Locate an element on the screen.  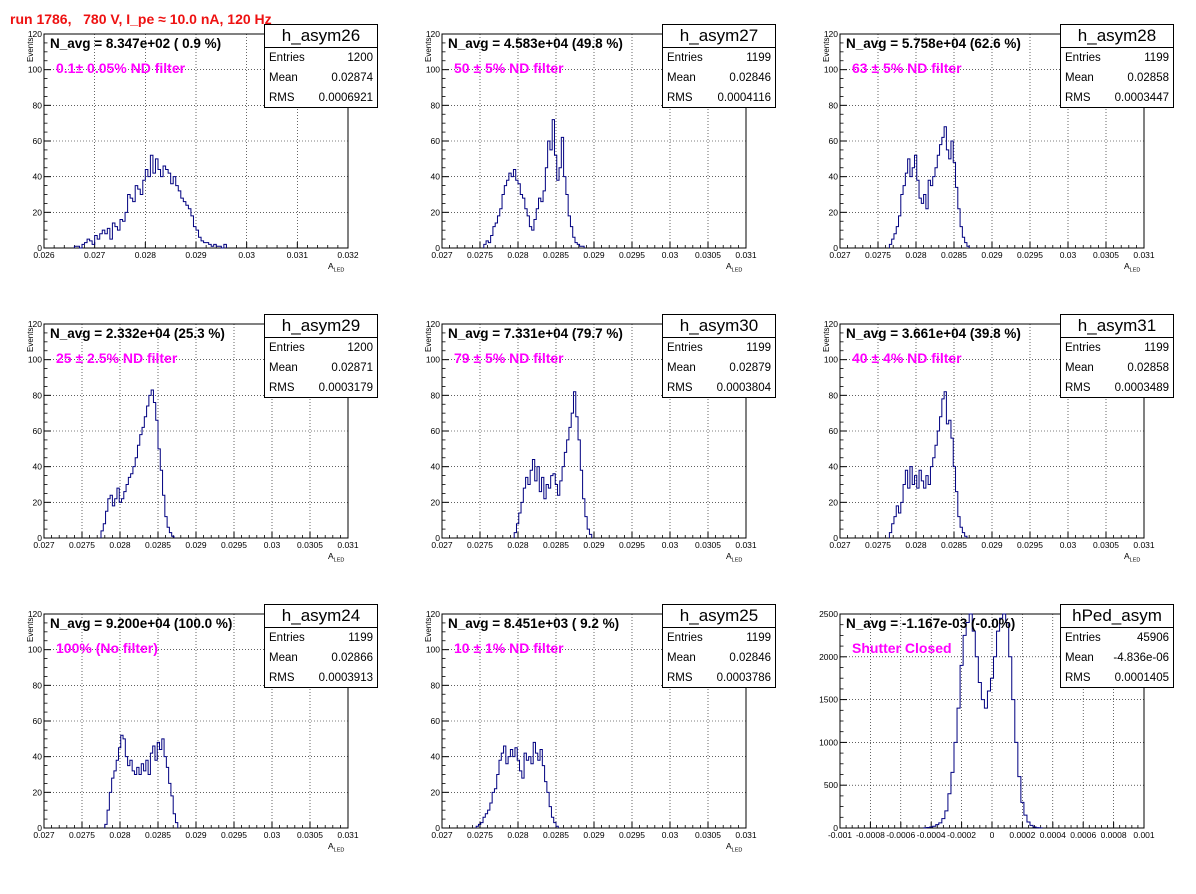
stats-value: 1199 is located at coordinates (758, 58).